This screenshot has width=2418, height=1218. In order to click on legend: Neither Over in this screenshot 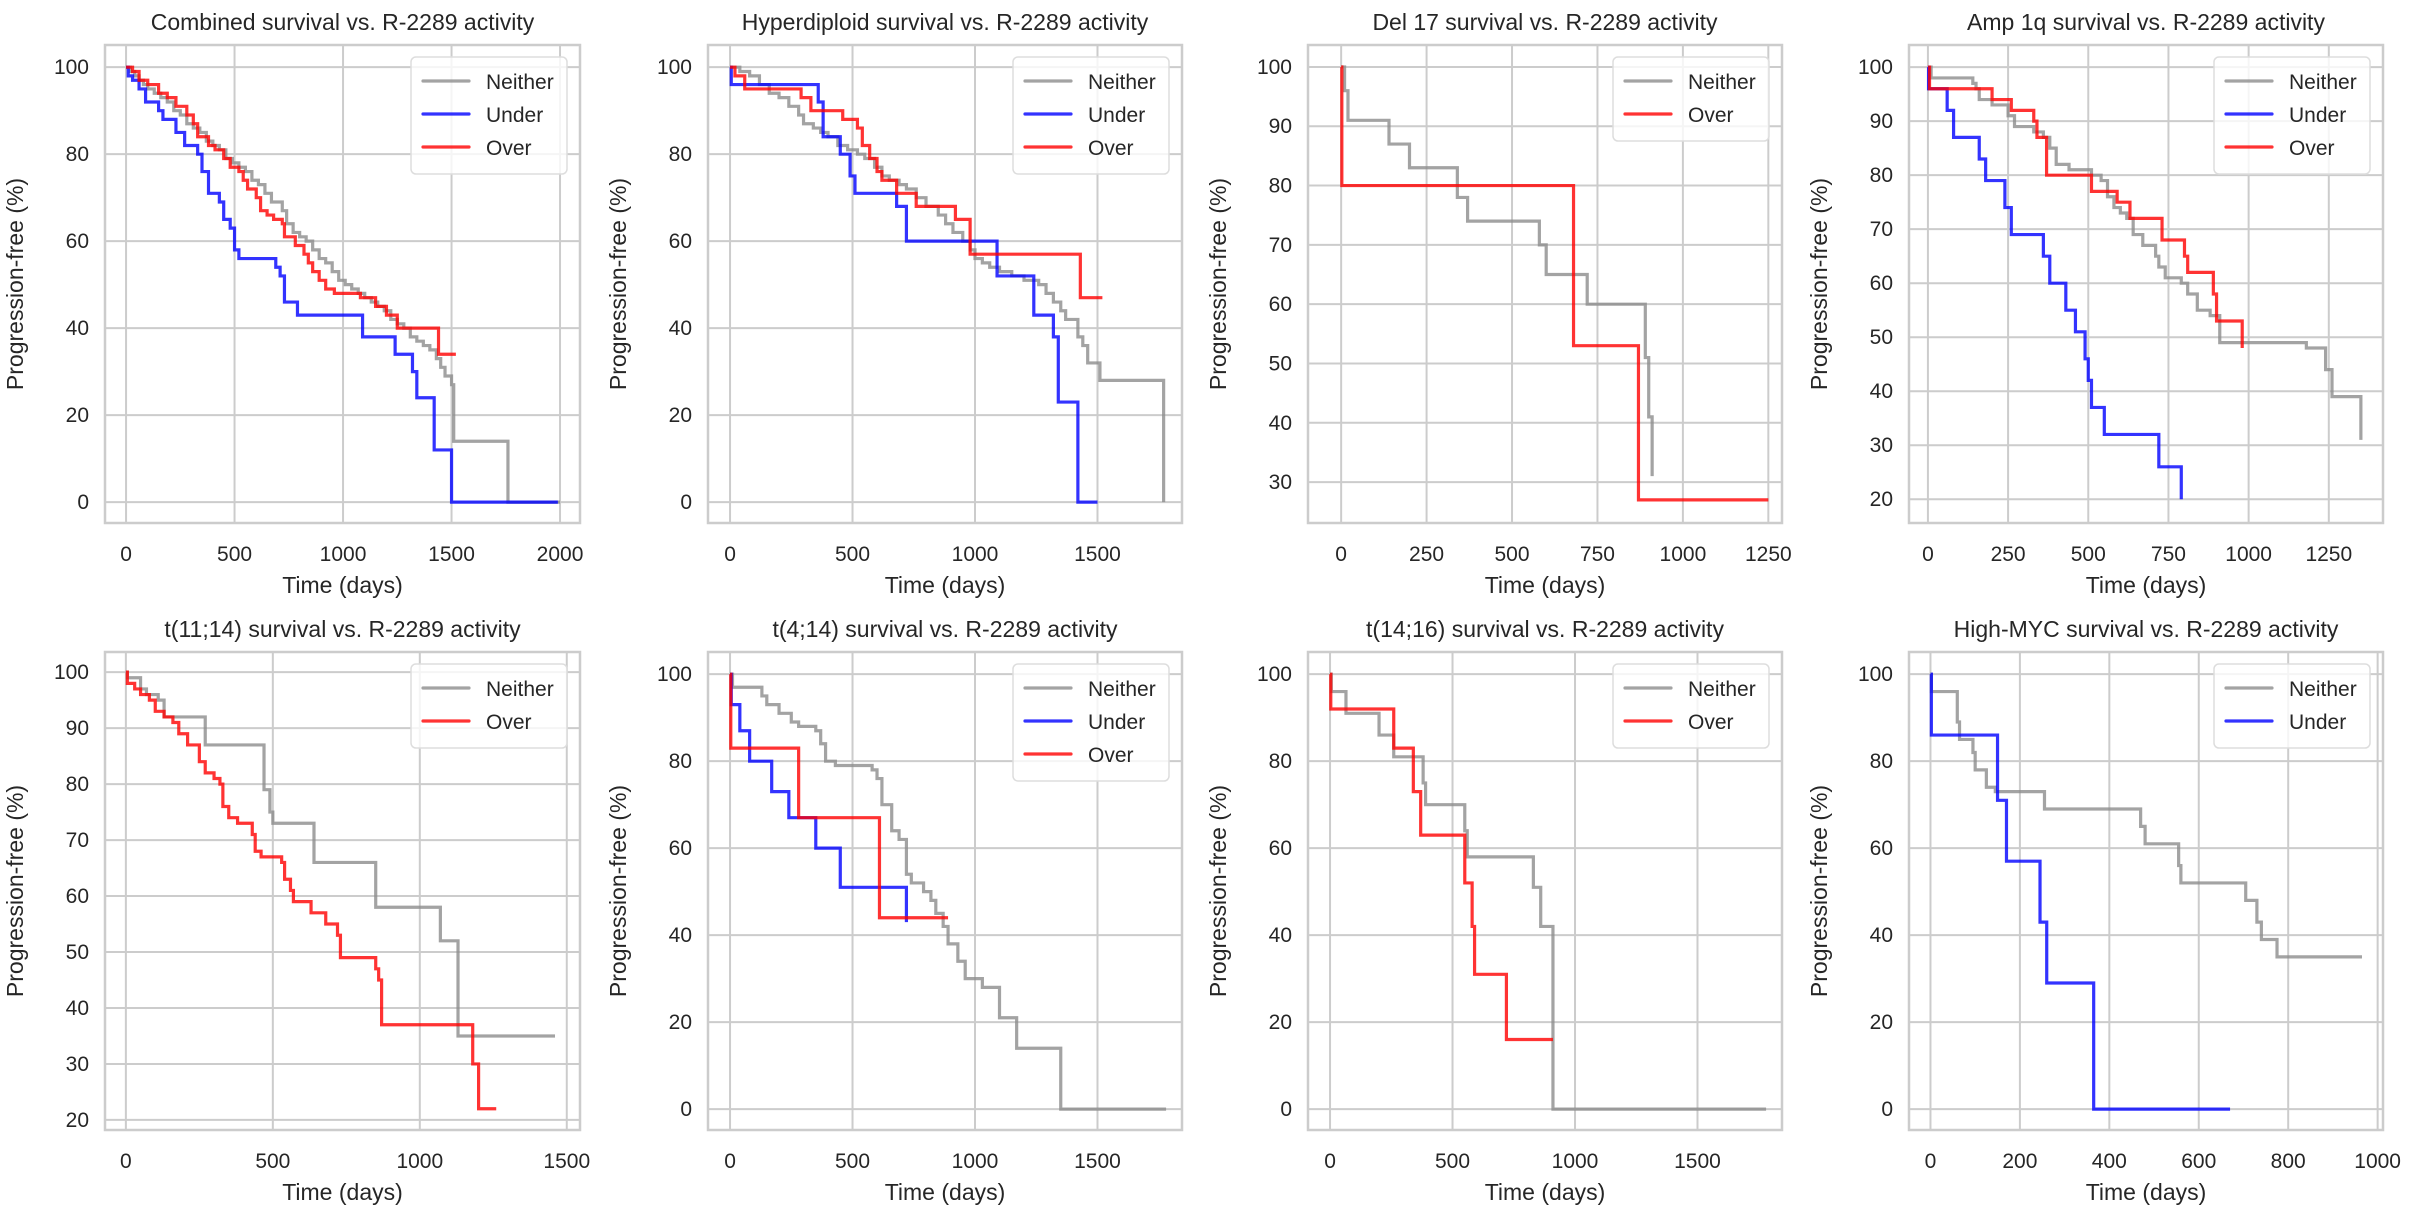, I will do `click(1691, 706)`.